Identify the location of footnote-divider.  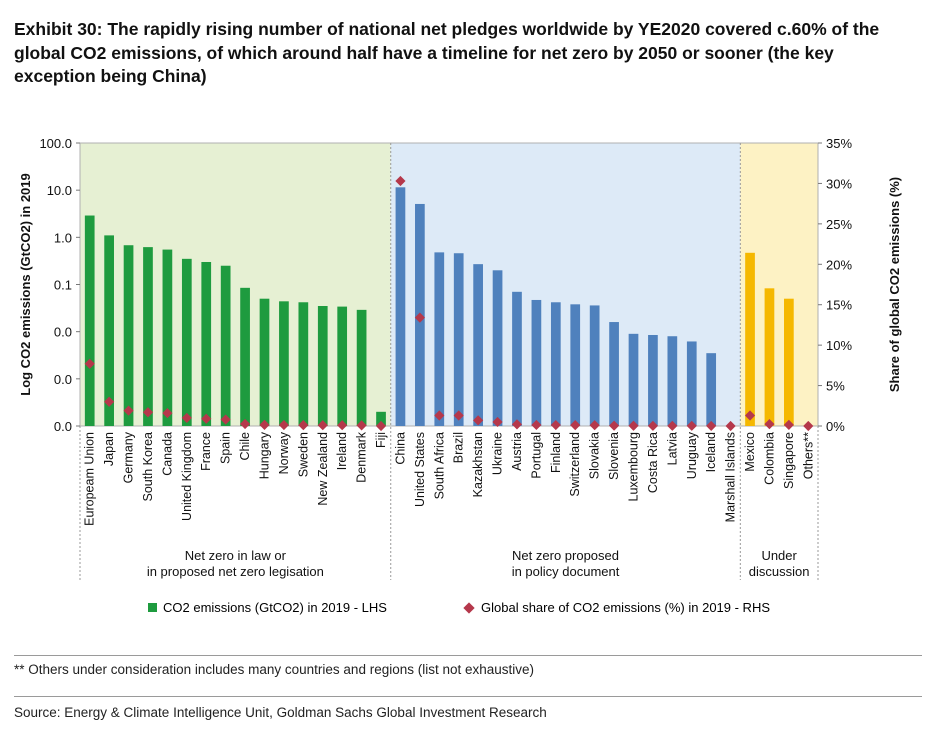
(468, 655).